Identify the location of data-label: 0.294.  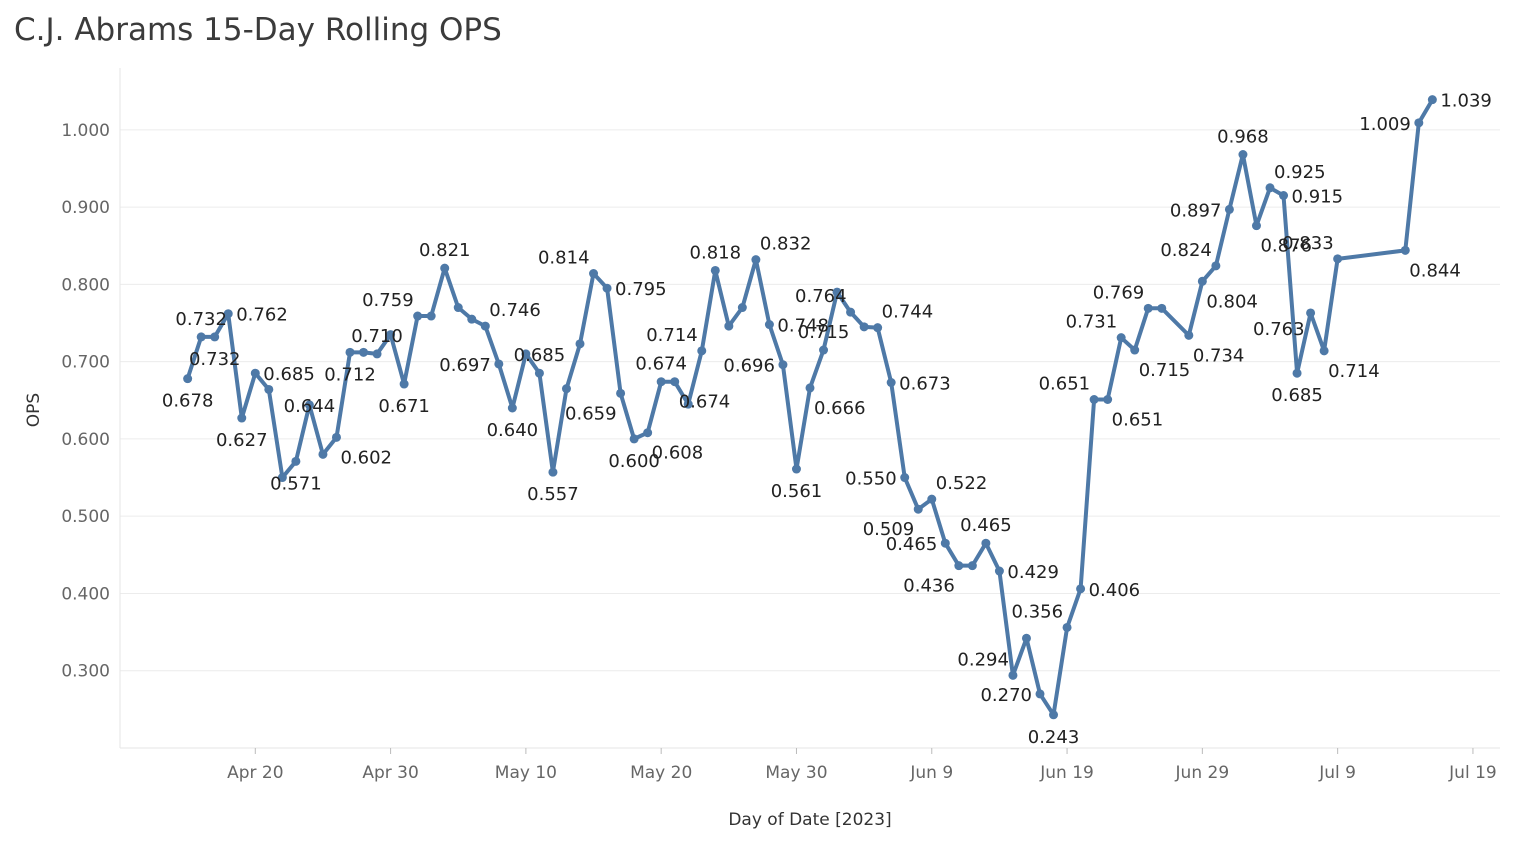
(983, 659).